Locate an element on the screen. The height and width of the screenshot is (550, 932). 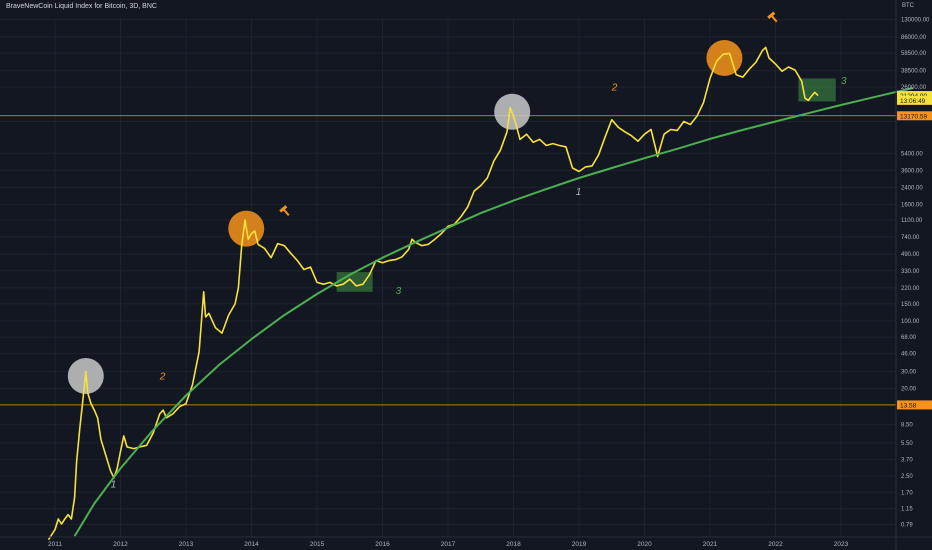
x-tick-label: 2018 is located at coordinates (513, 544).